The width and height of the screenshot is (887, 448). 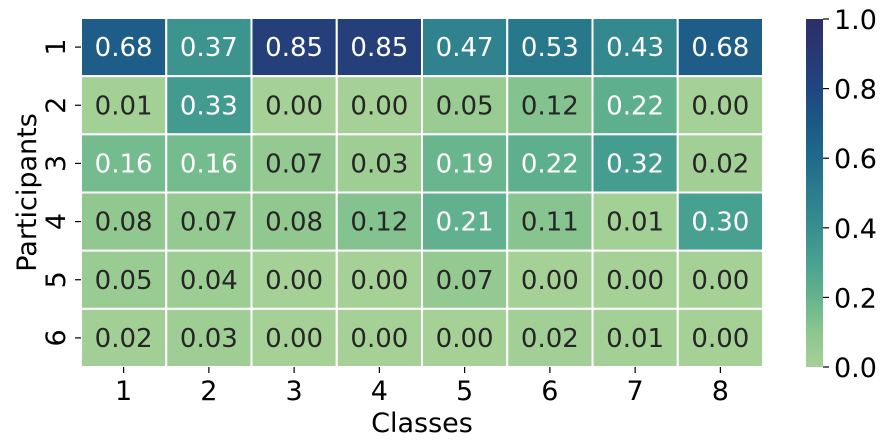 I want to click on y-tick-label: 4, so click(x=56, y=221).